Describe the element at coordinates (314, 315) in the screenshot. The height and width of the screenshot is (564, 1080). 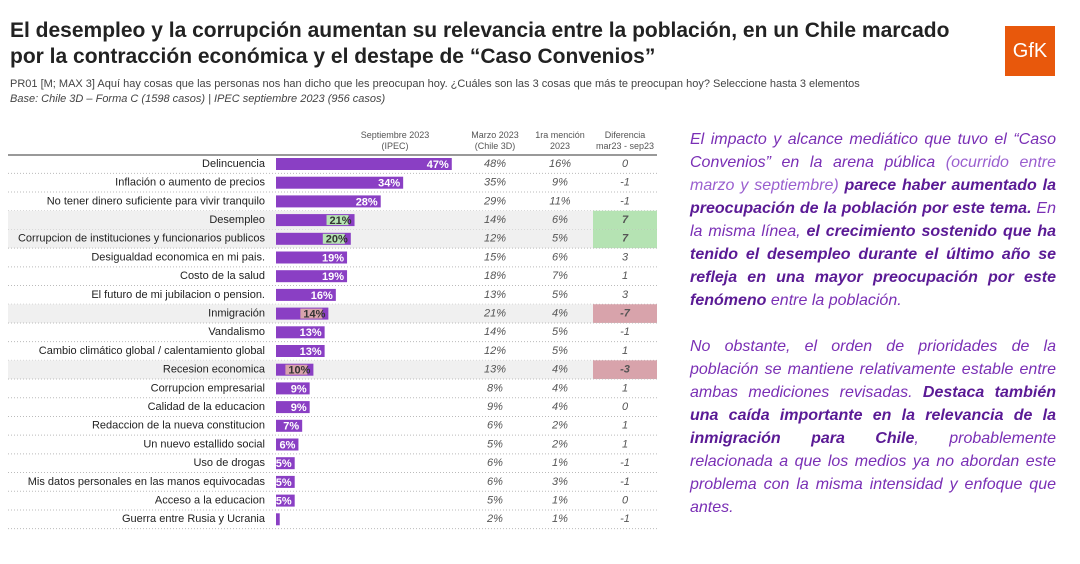
I see `value-label: 14%` at that location.